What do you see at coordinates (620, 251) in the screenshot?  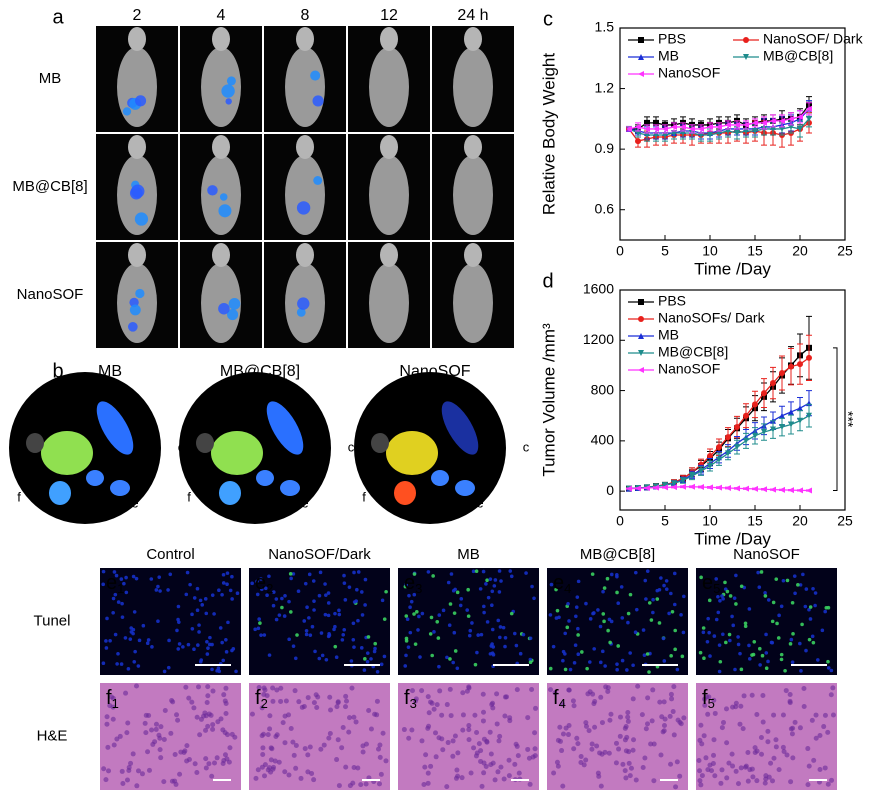 I see `x-tick-label: 0` at bounding box center [620, 251].